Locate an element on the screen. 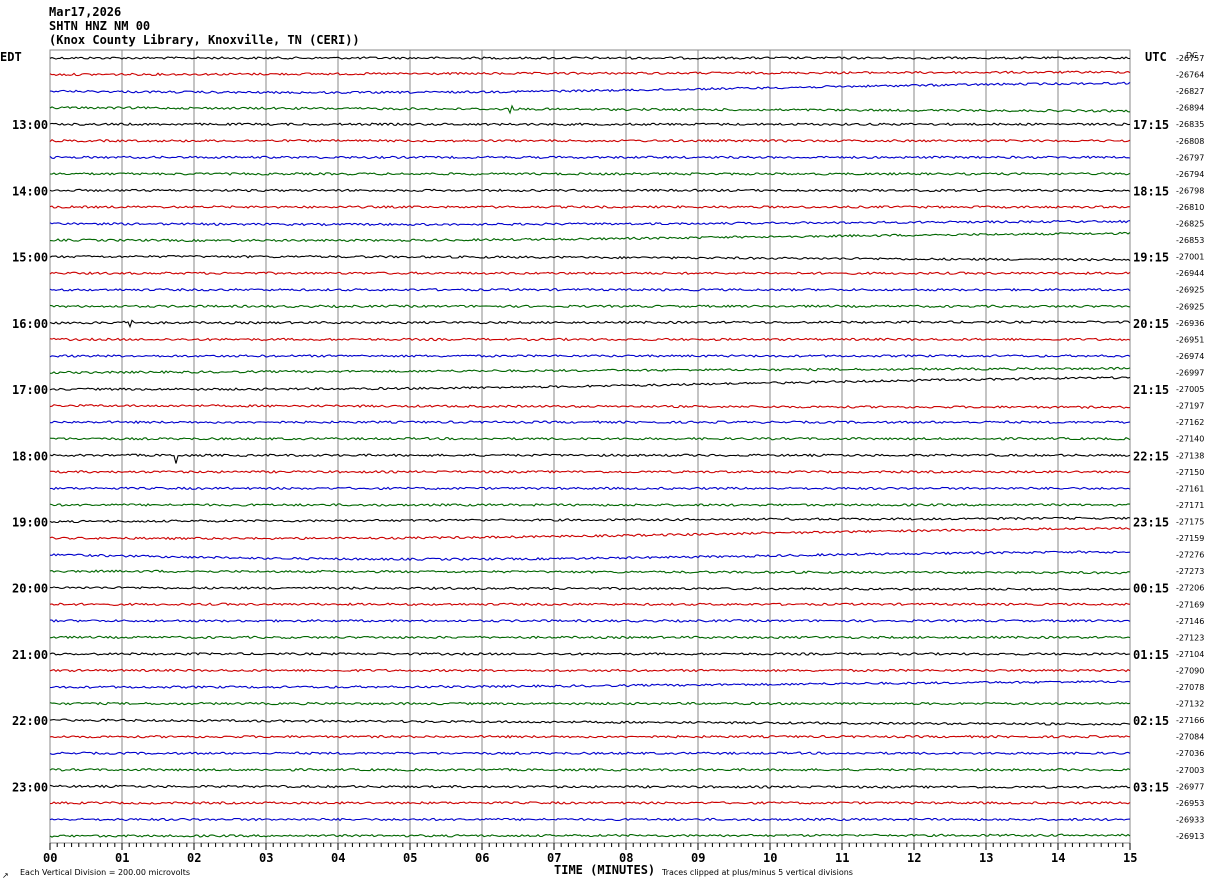 The image size is (1210, 886). right-time-label: 19:15 is located at coordinates (1151, 258).